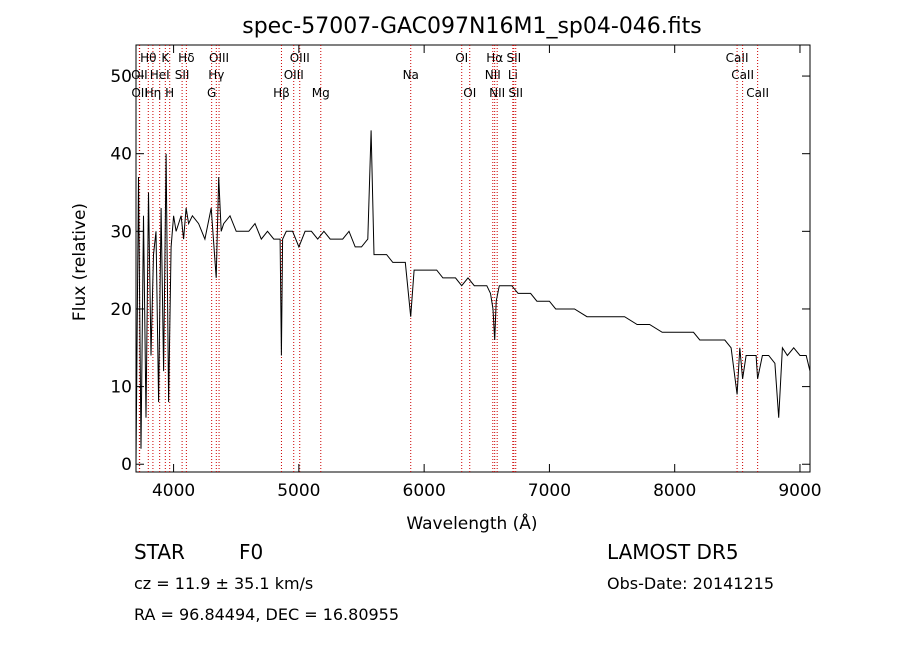 The width and height of the screenshot is (900, 649). What do you see at coordinates (494, 58) in the screenshot?
I see `marker-label-19: Hα` at bounding box center [494, 58].